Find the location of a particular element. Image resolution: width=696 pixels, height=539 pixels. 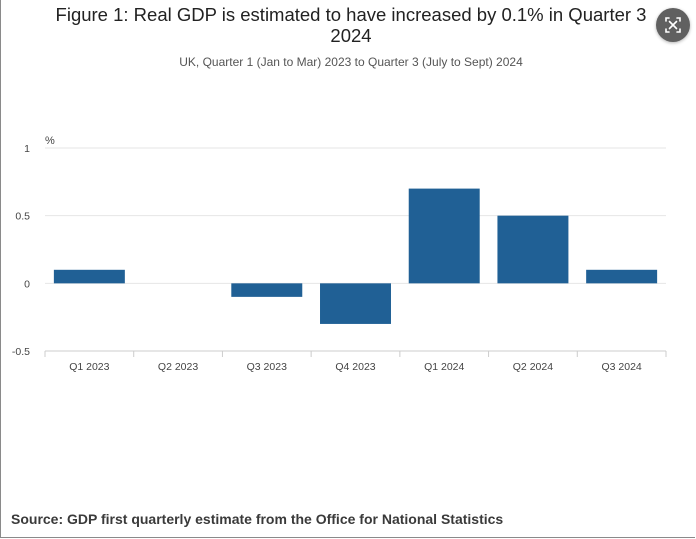

x-tick-label: Q1 2024 is located at coordinates (444, 367).